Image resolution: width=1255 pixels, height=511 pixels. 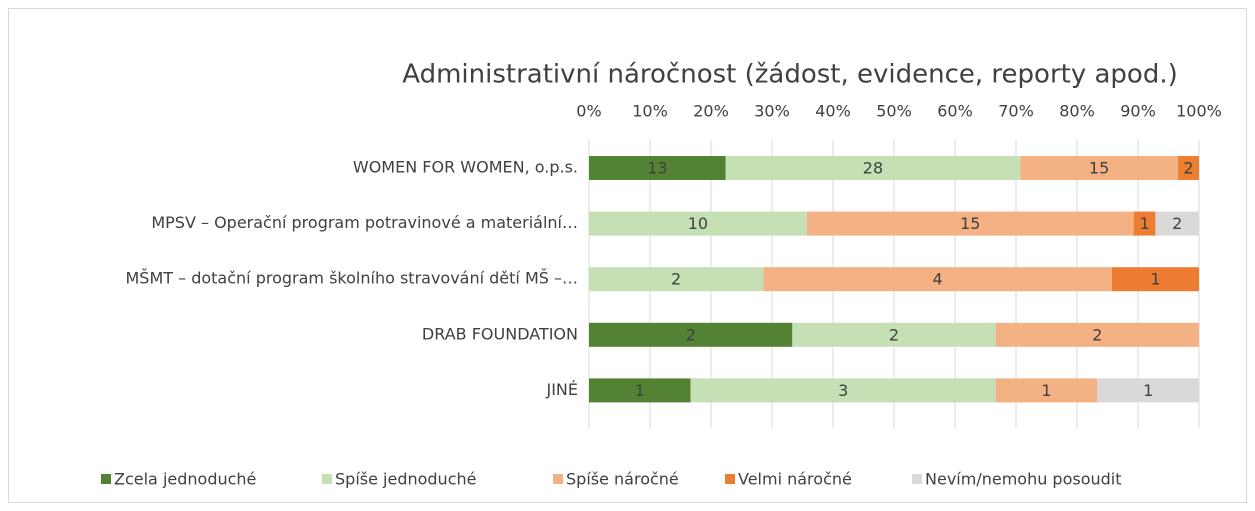 I want to click on y-tick-label: DRAB FOUNDATION, so click(x=500, y=333).